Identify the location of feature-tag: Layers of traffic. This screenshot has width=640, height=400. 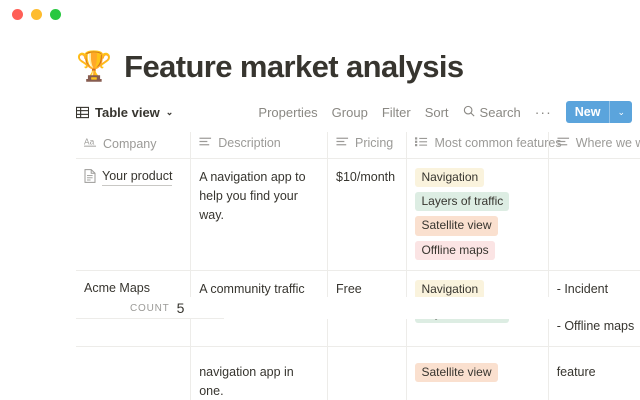
(462, 202).